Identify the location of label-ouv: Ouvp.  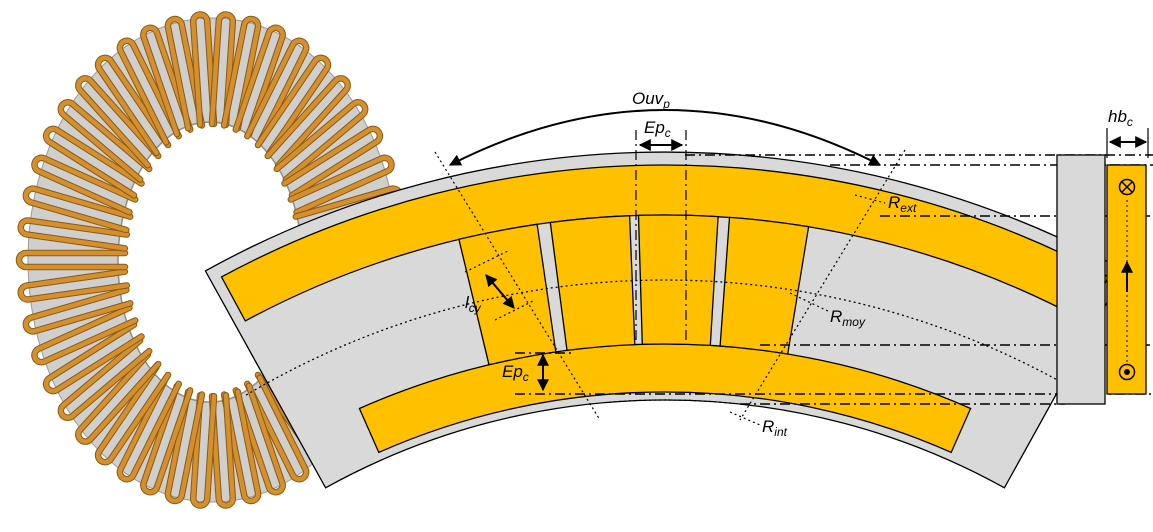
(651, 100).